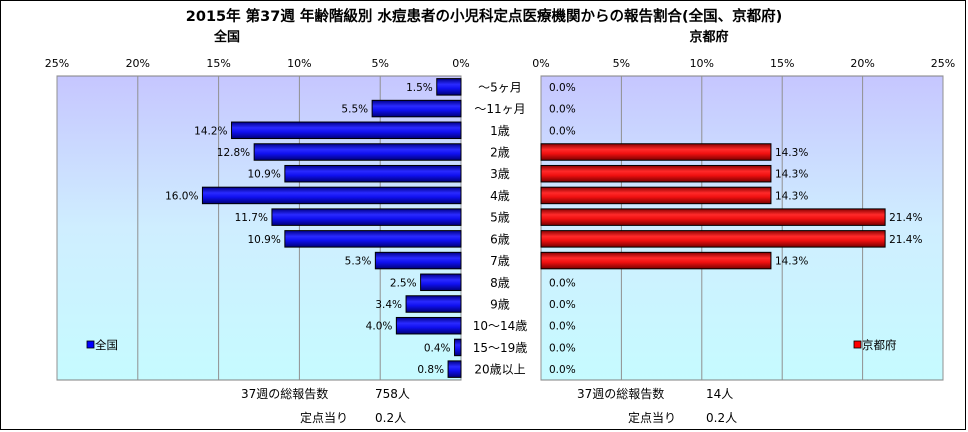  I want to click on category-label: 5歳, so click(500, 218).